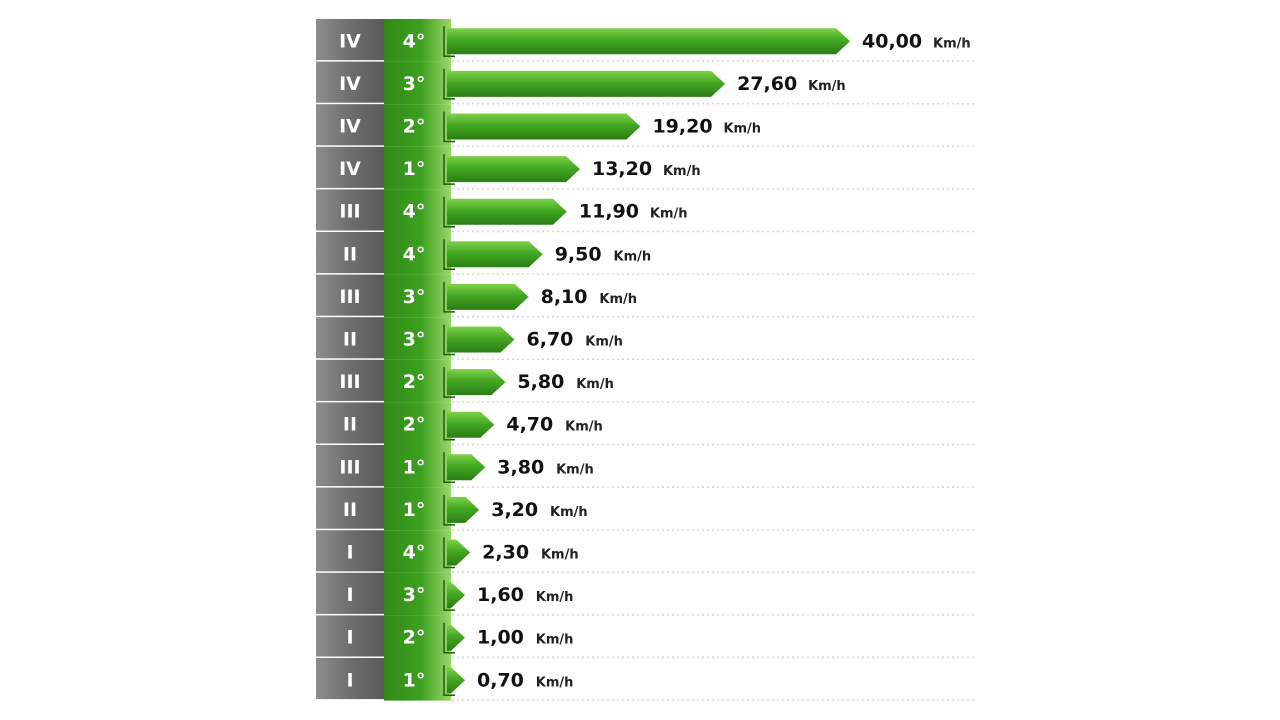 The image size is (1280, 720). Describe the element at coordinates (609, 212) in the screenshot. I see `value-label: 11,90` at that location.